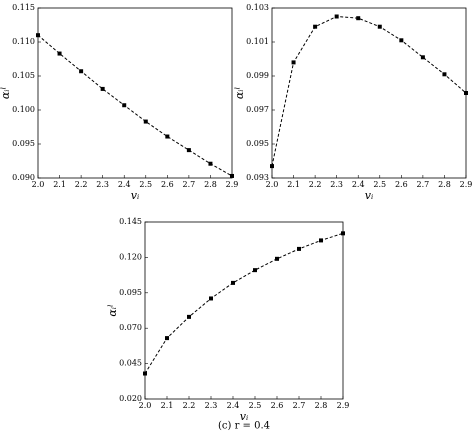 This screenshot has height=436, width=474. What do you see at coordinates (23, 177) in the screenshot?
I see `y-tick-label: 0.090` at bounding box center [23, 177].